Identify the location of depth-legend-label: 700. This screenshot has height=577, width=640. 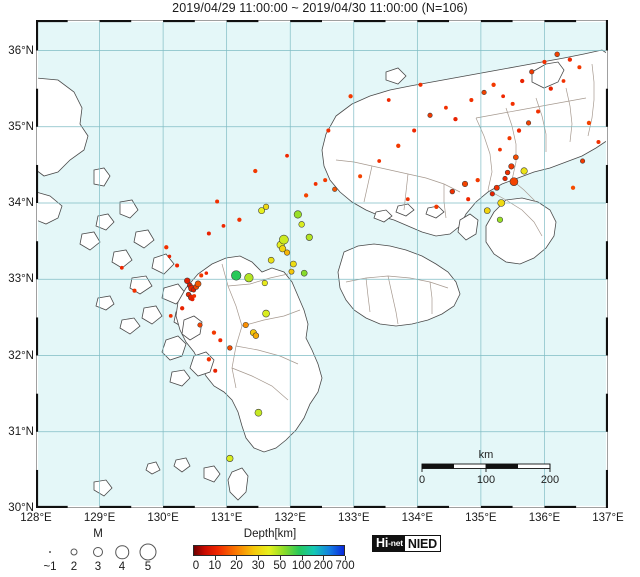
(345, 566).